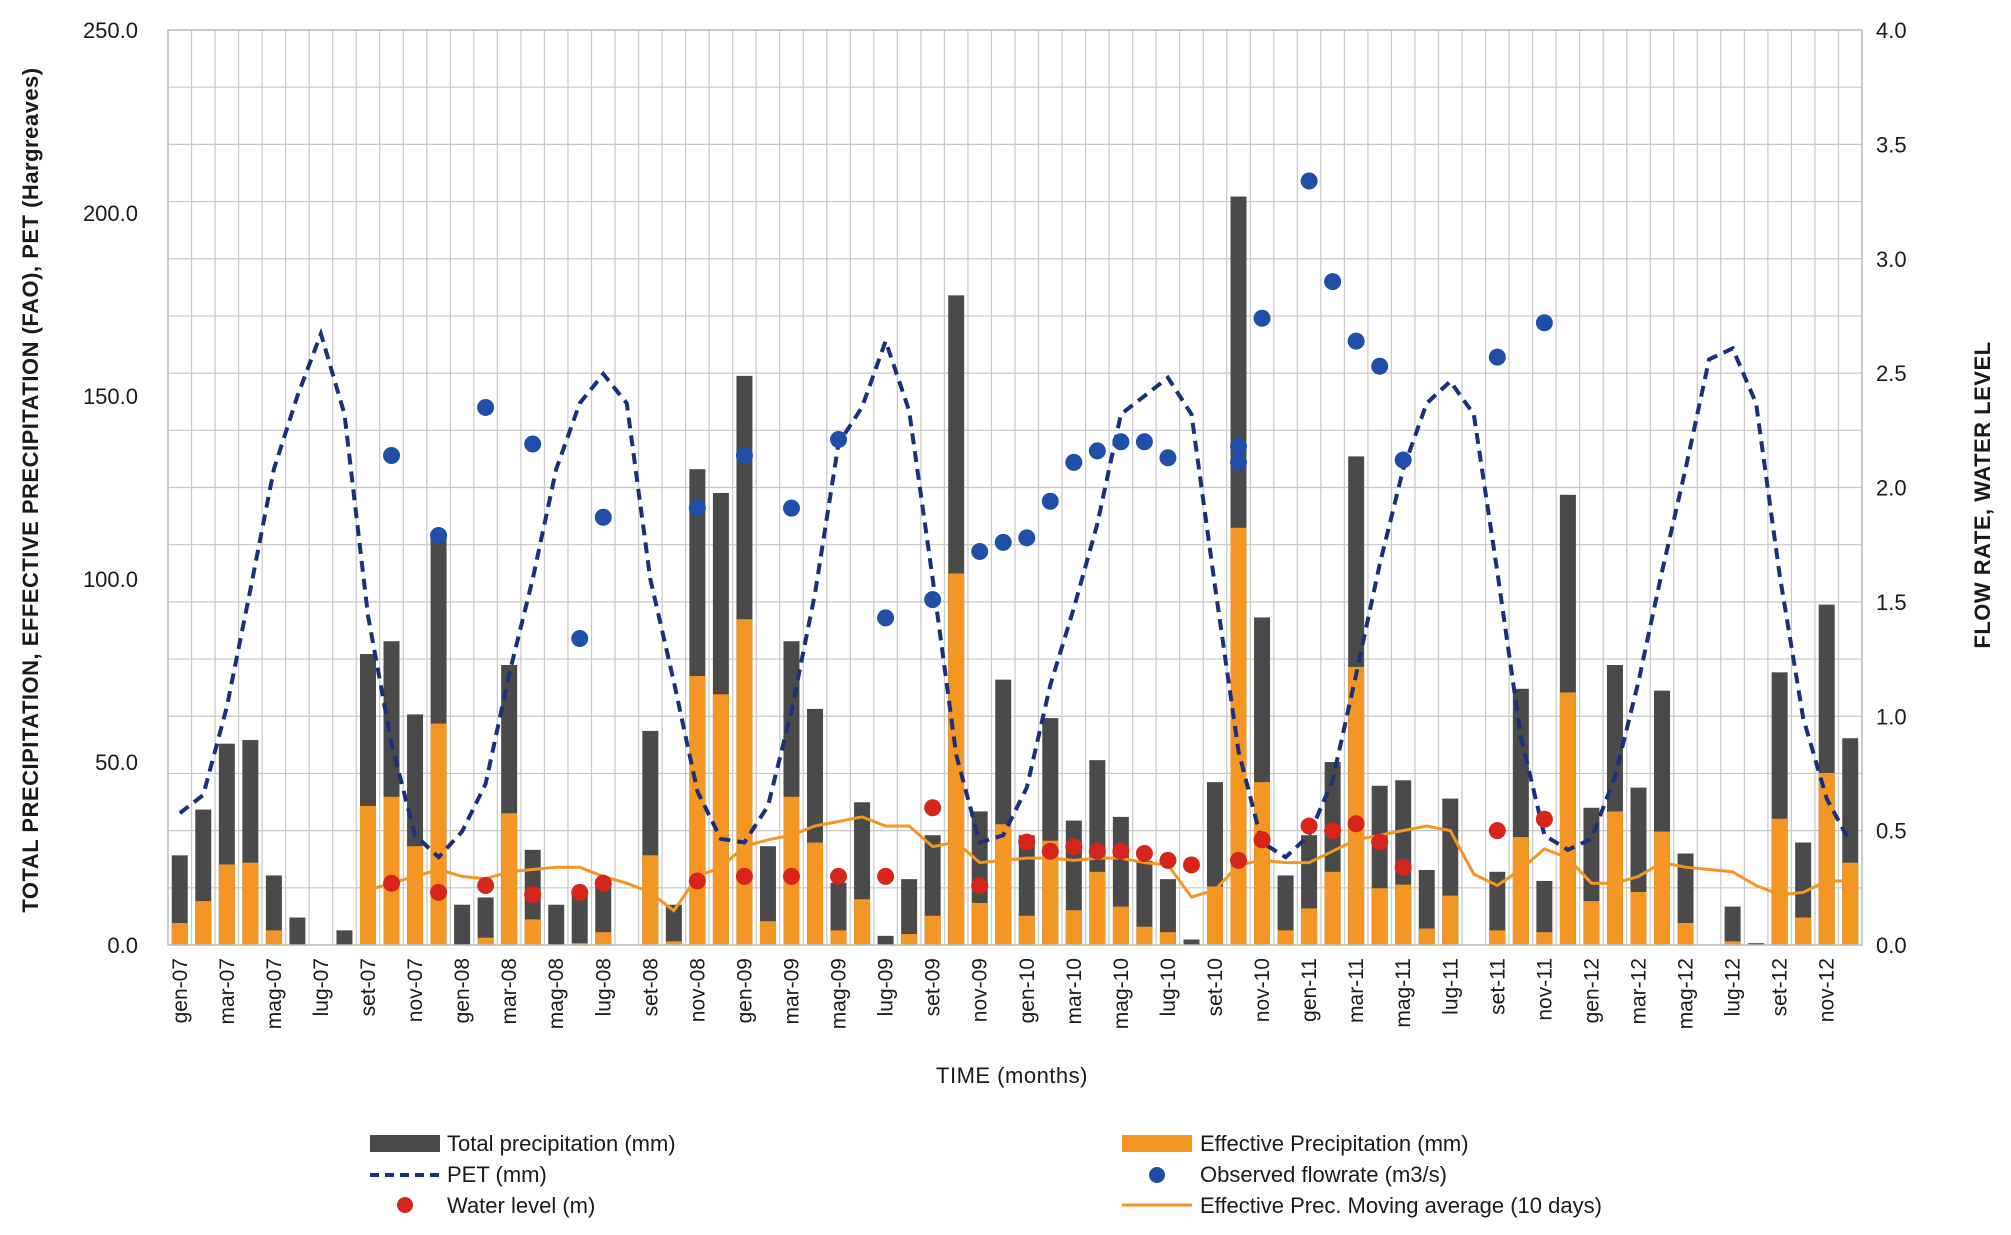 The image size is (2011, 1235). What do you see at coordinates (1027, 990) in the screenshot?
I see `x-tick-label: gen-10` at bounding box center [1027, 990].